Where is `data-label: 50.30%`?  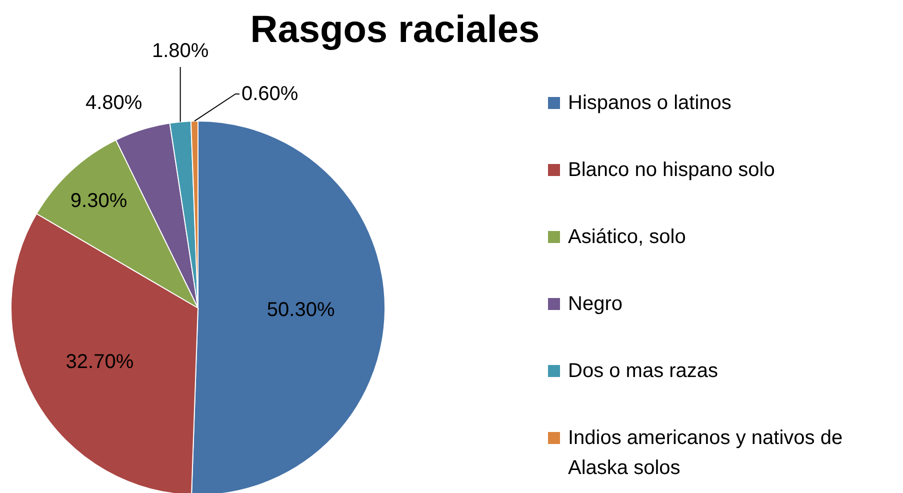 data-label: 50.30% is located at coordinates (300, 309).